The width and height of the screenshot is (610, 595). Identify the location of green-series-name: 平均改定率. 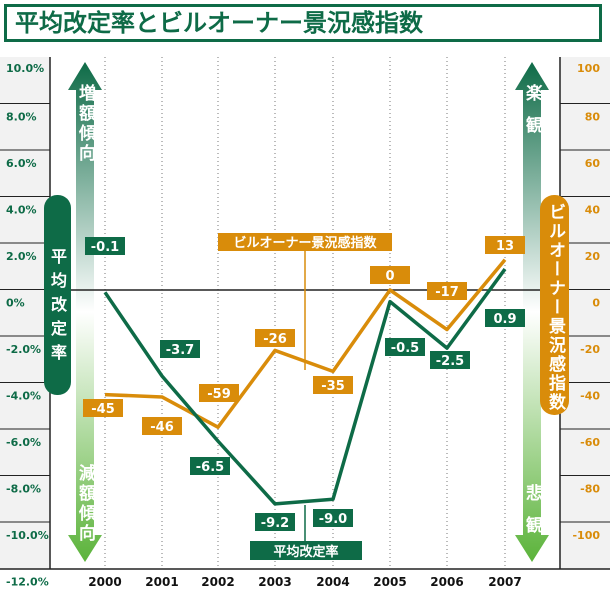
(305, 552).